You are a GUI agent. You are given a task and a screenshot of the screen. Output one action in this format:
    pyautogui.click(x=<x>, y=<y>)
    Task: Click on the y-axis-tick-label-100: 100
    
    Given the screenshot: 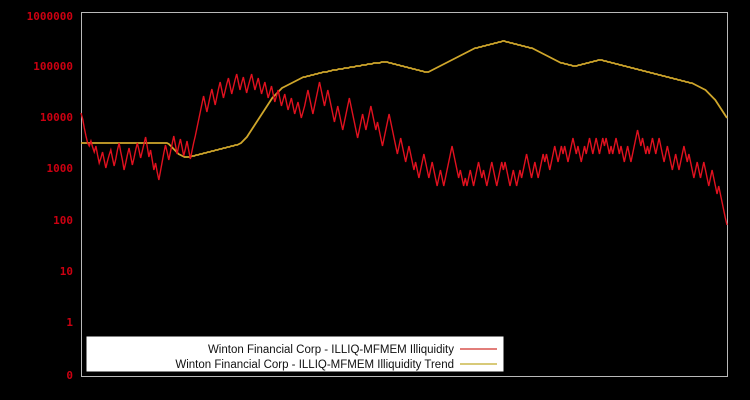 What is the action you would take?
    pyautogui.click(x=63, y=220)
    